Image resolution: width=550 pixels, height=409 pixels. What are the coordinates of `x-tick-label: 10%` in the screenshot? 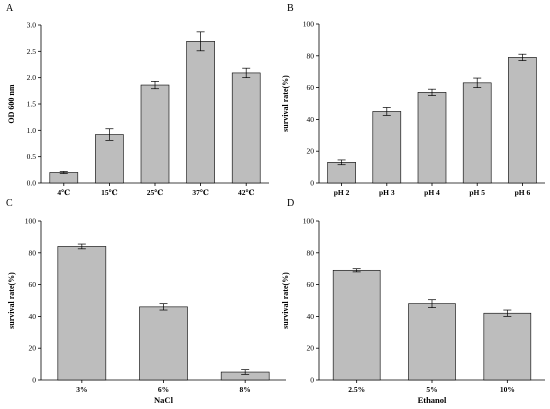 It's located at (507, 389).